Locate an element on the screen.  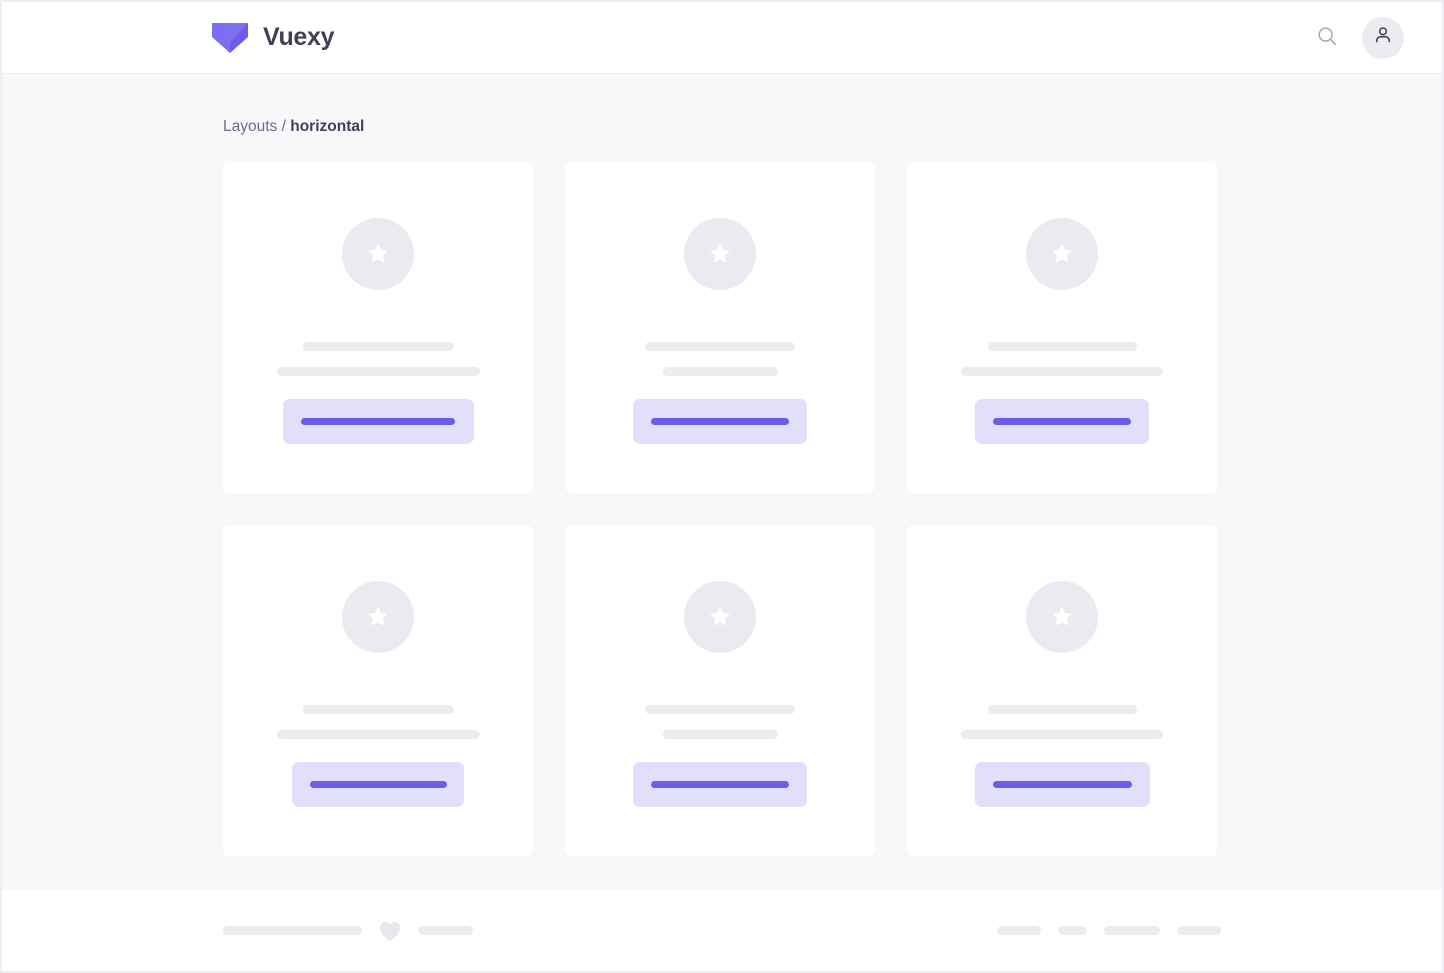
avatar is located at coordinates (1383, 37).